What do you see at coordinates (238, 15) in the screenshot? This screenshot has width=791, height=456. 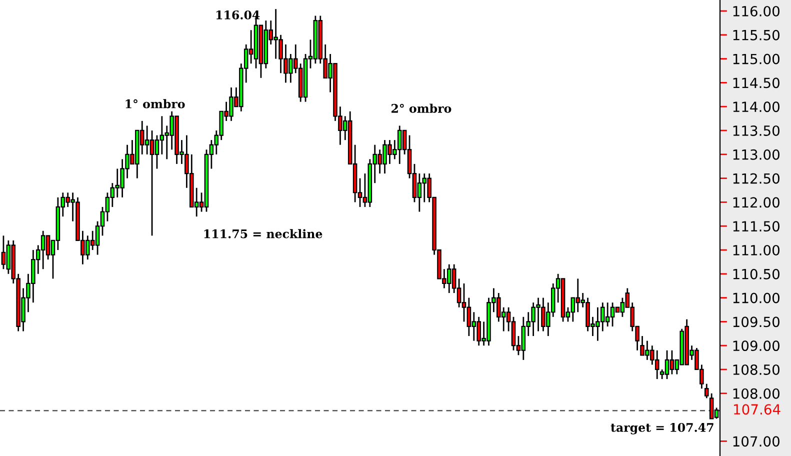 I see `annotation: 116.04` at bounding box center [238, 15].